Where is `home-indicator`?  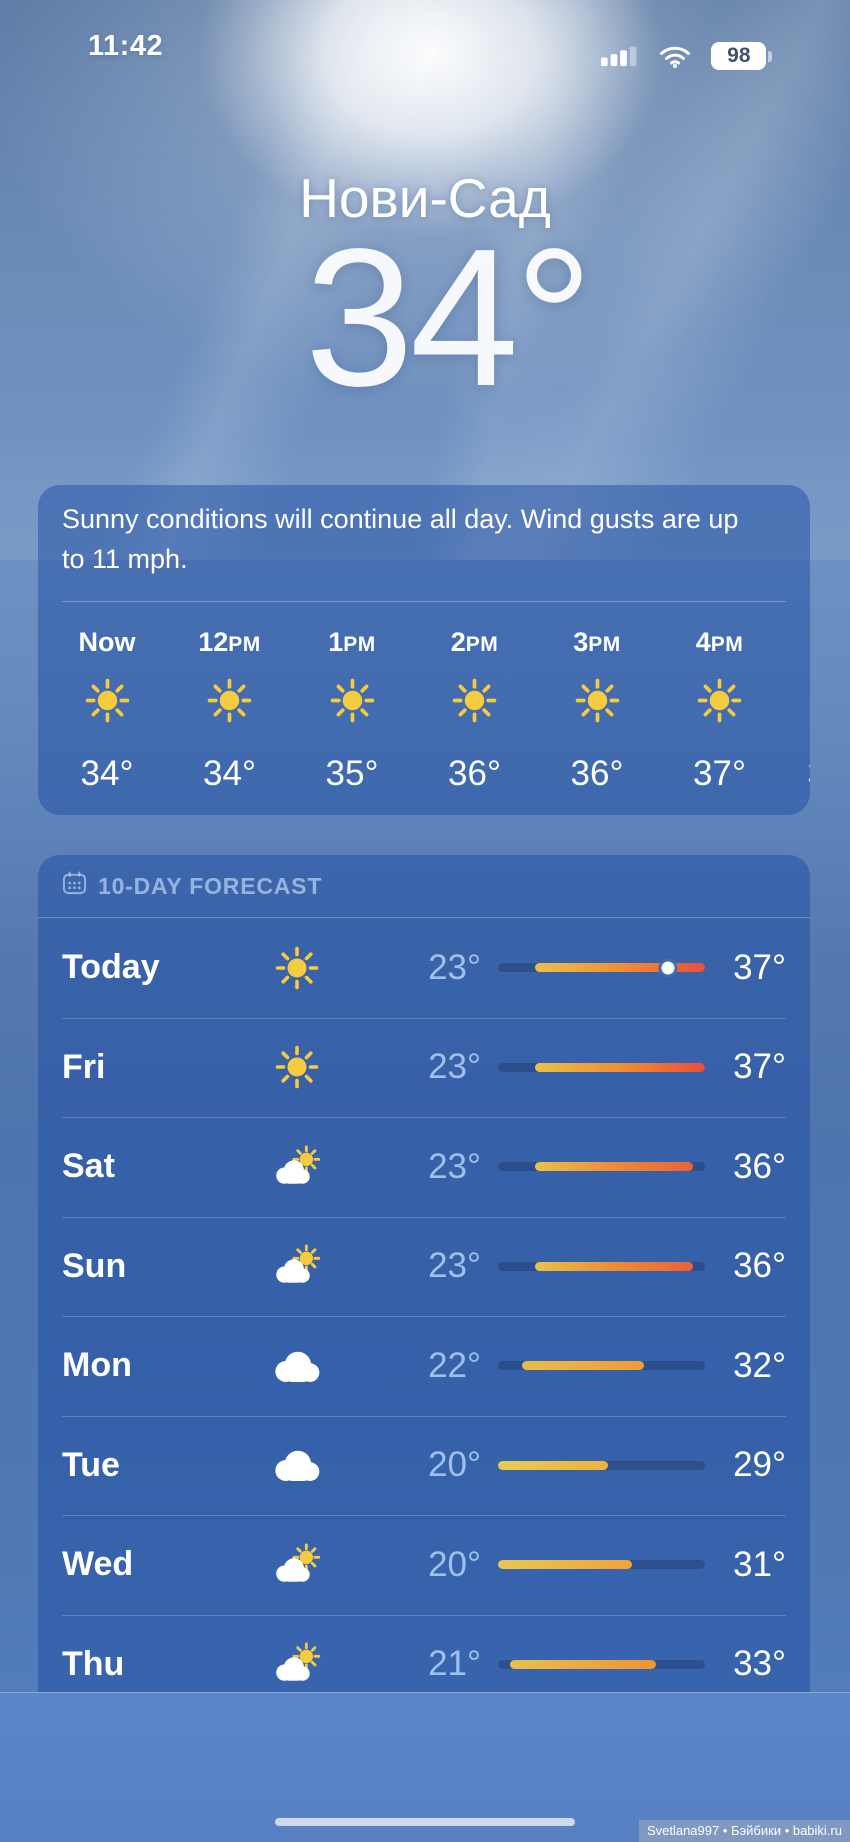 home-indicator is located at coordinates (425, 1822).